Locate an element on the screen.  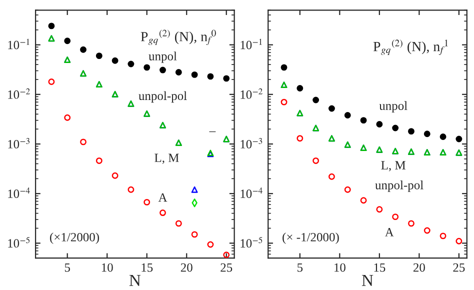
text: P$_{gq}$$^{(2)}$ (N), n$_{f}$$^{0}$ is located at coordinates (178, 38).